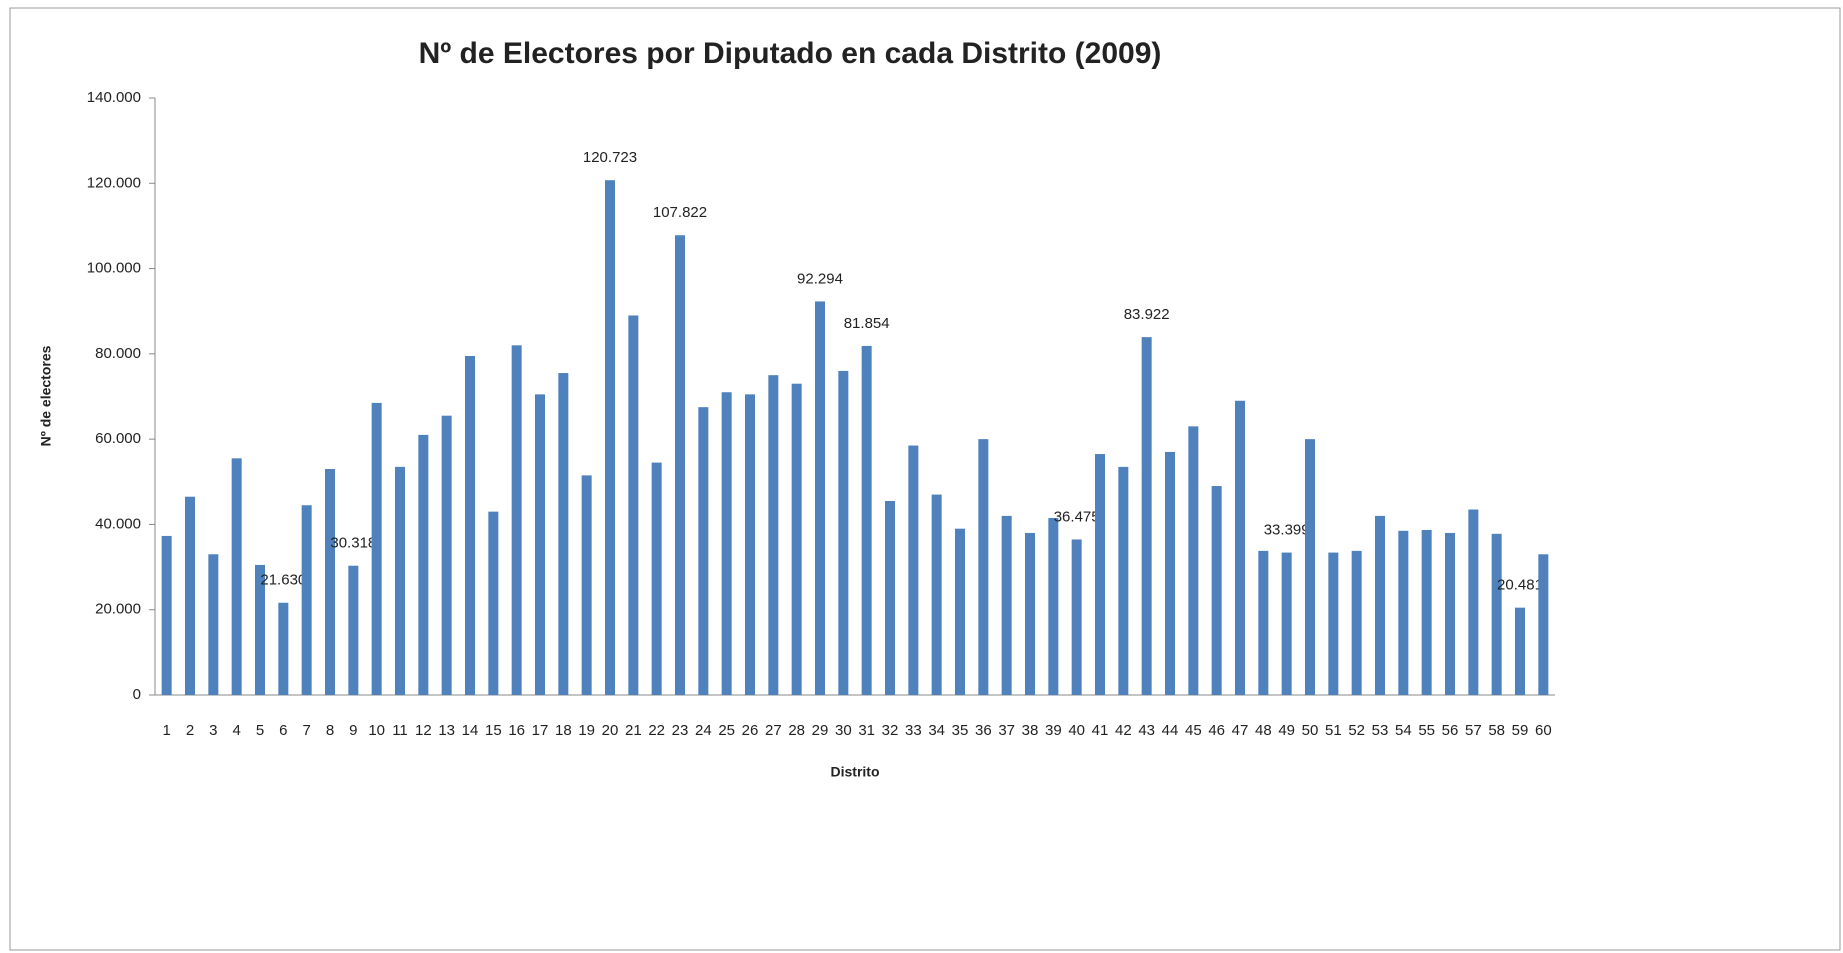 The width and height of the screenshot is (1843, 953). What do you see at coordinates (843, 730) in the screenshot?
I see `x-tick-label: 30` at bounding box center [843, 730].